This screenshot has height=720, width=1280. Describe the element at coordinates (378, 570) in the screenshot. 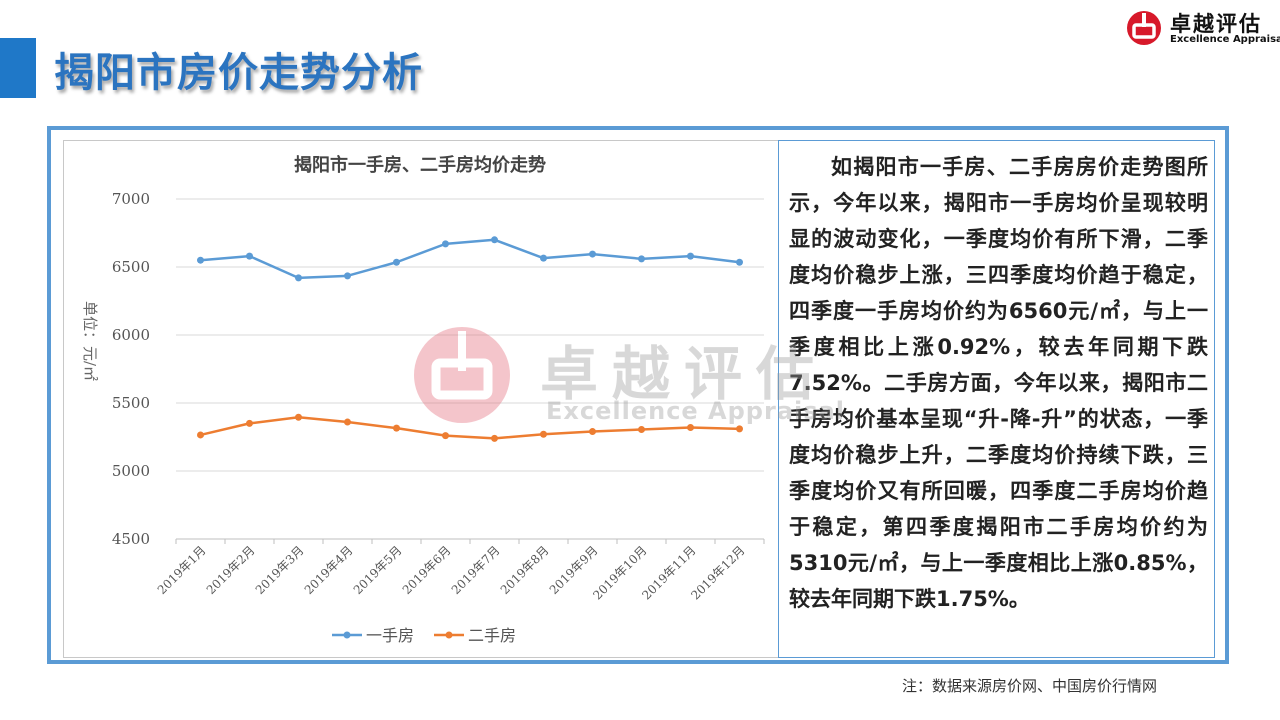

I see `x-tick-label: 2019年5月` at that location.